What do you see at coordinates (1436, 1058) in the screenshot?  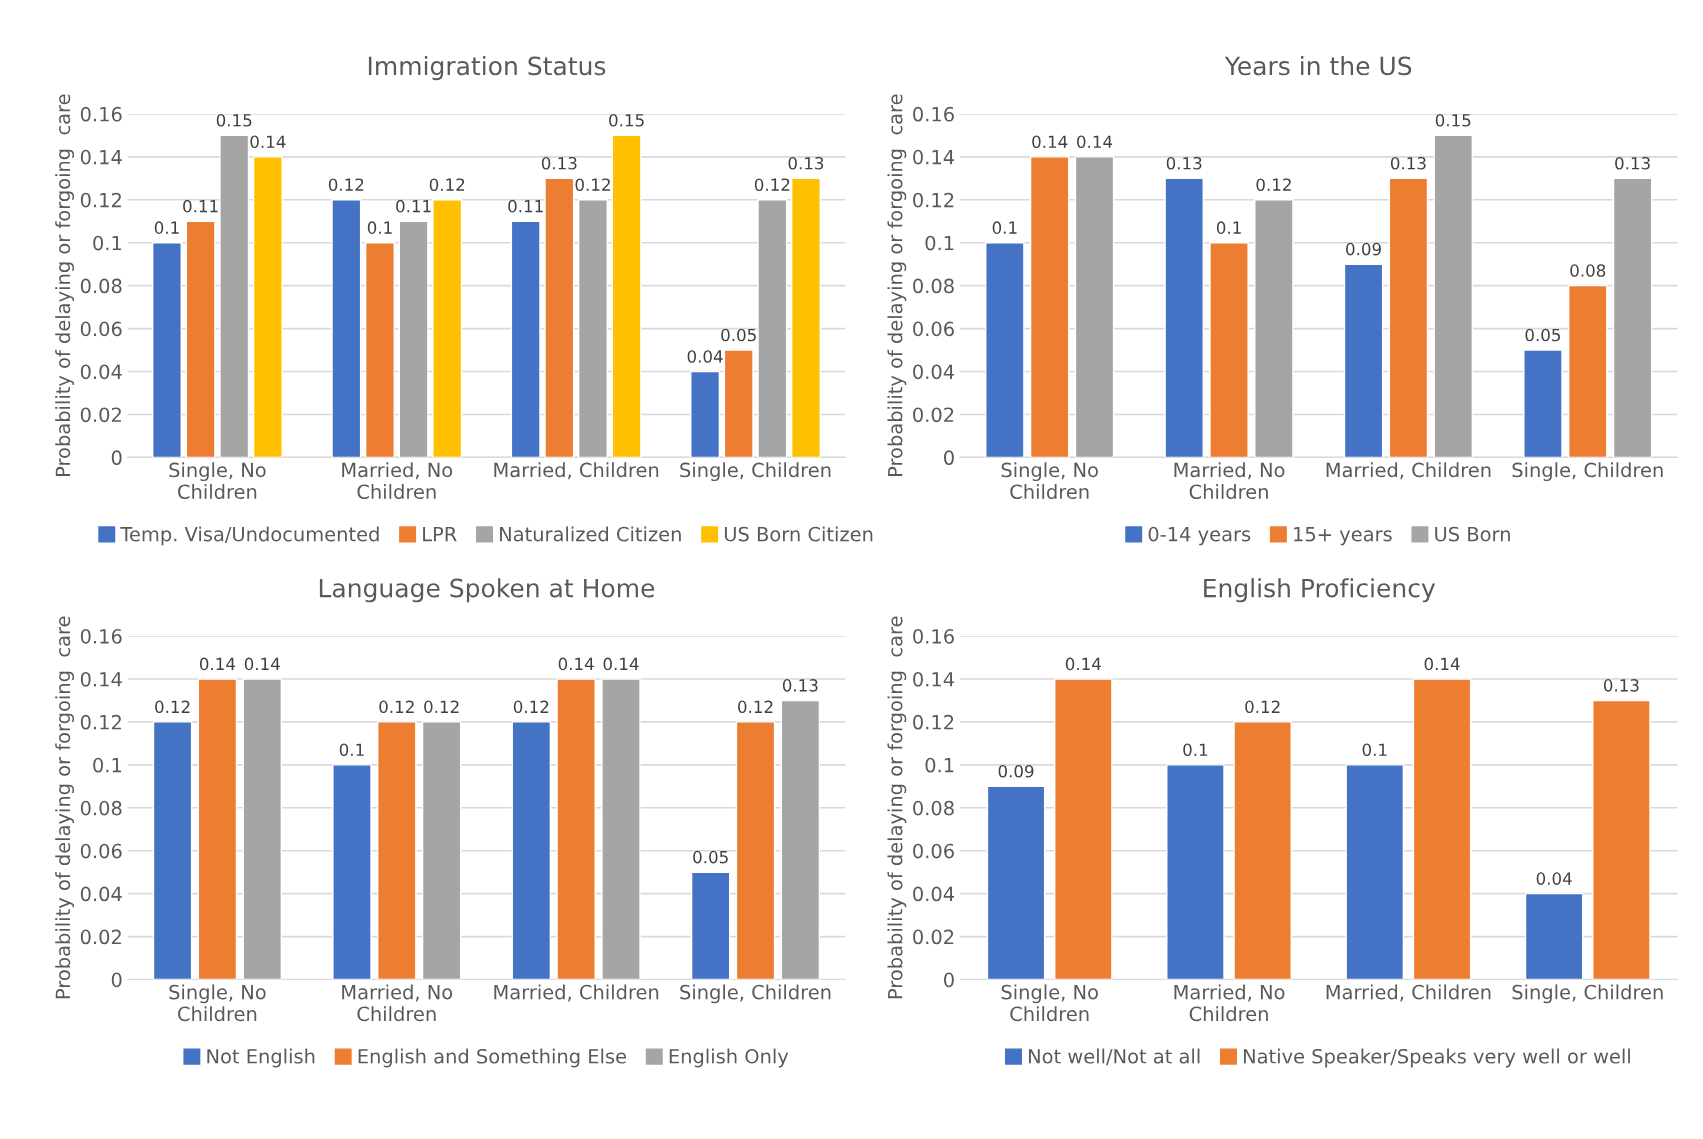 I see `legend-label: Native Speaker/Speaks very well or well` at bounding box center [1436, 1058].